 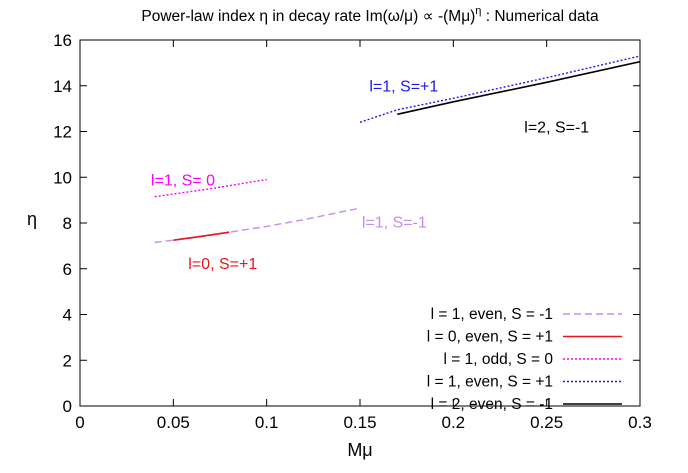 I want to click on series-annotation-1: l=1, S=-1, so click(x=394, y=223).